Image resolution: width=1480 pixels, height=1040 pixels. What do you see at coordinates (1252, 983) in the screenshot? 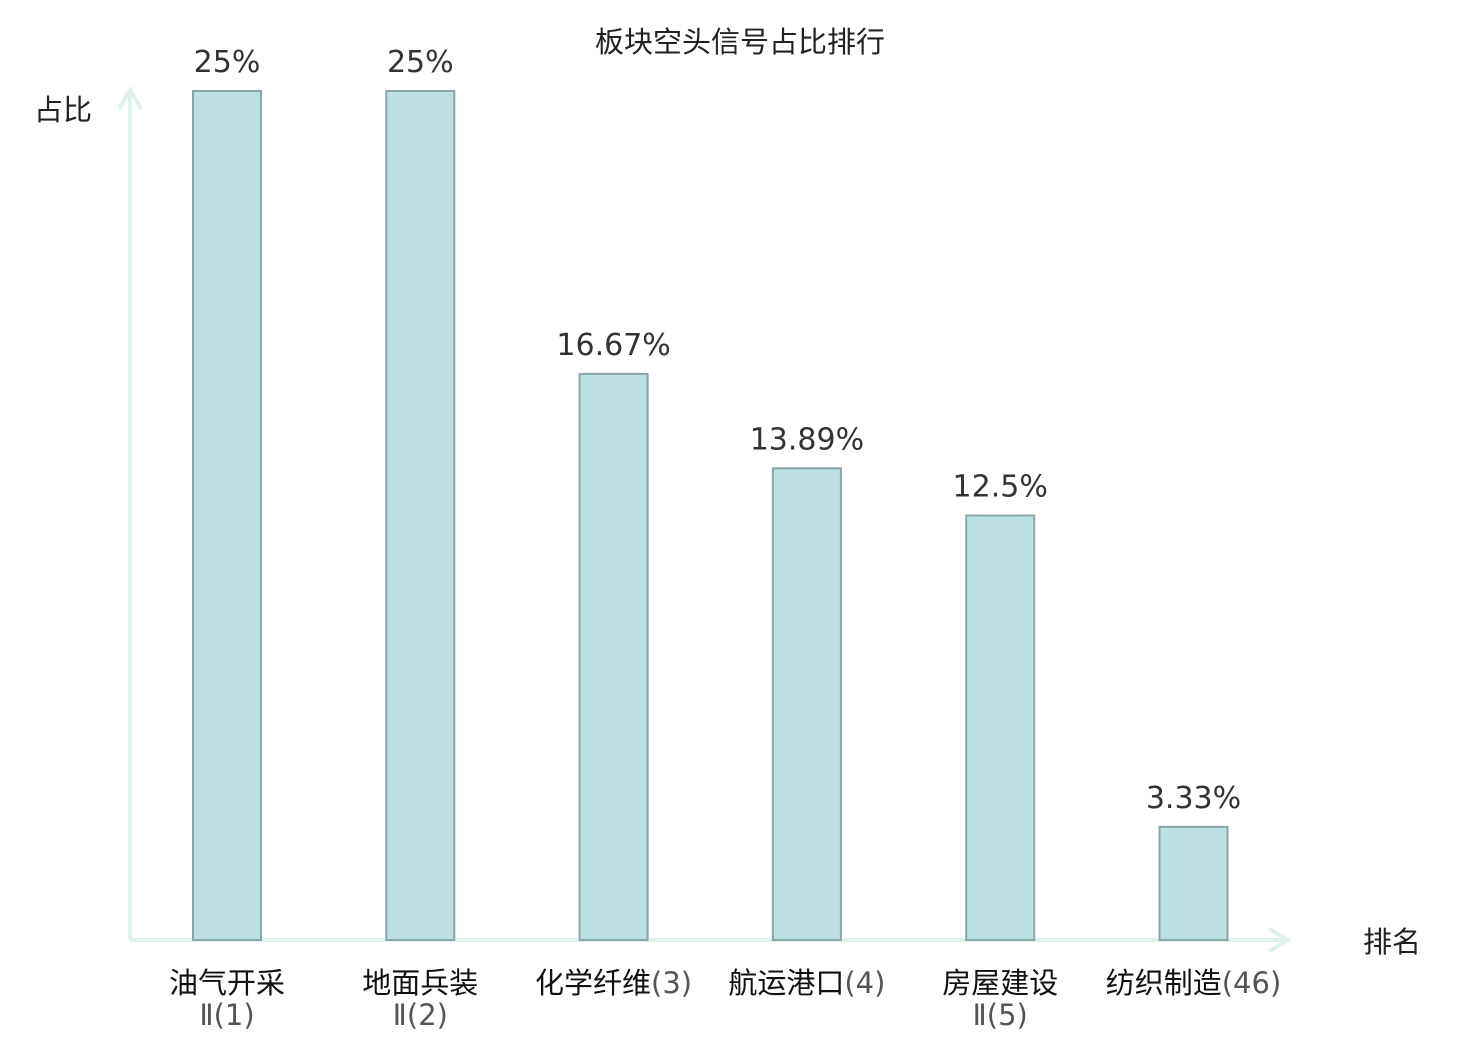
I see `category-rank: (46)` at bounding box center [1252, 983].